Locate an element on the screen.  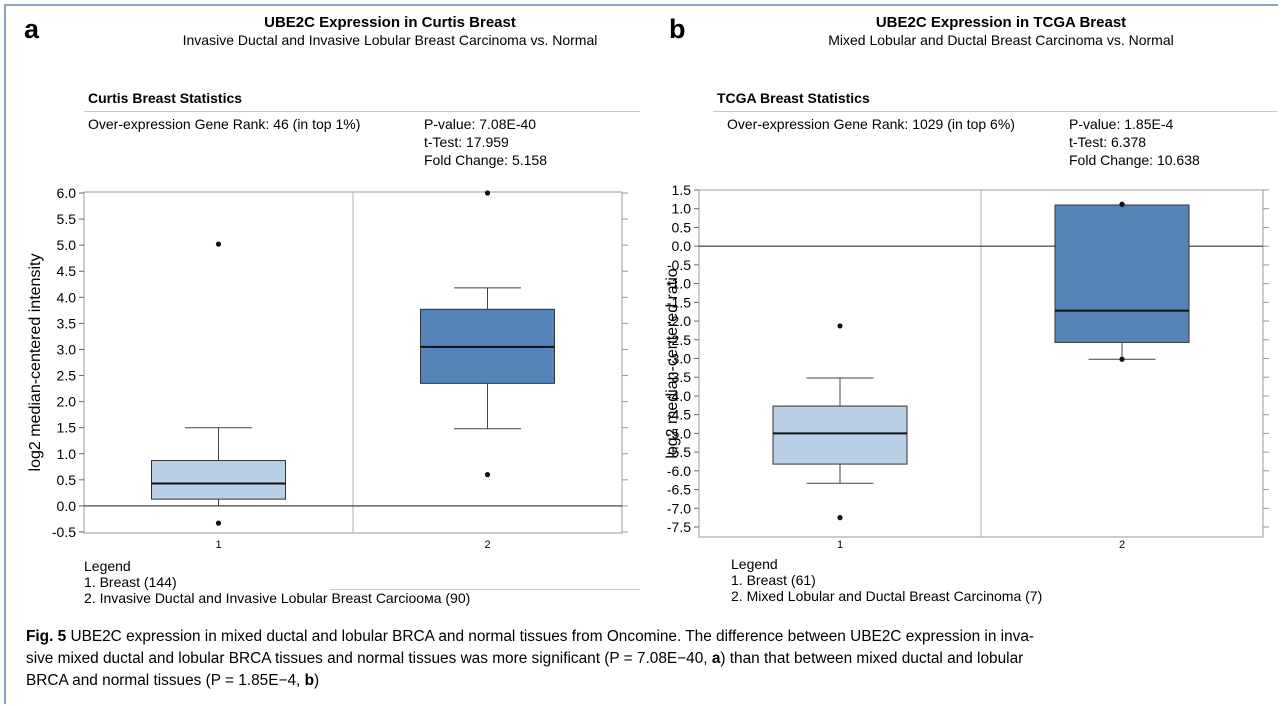
panel-a-title: UBE2C Expression in Curtis Breast is located at coordinates (390, 22).